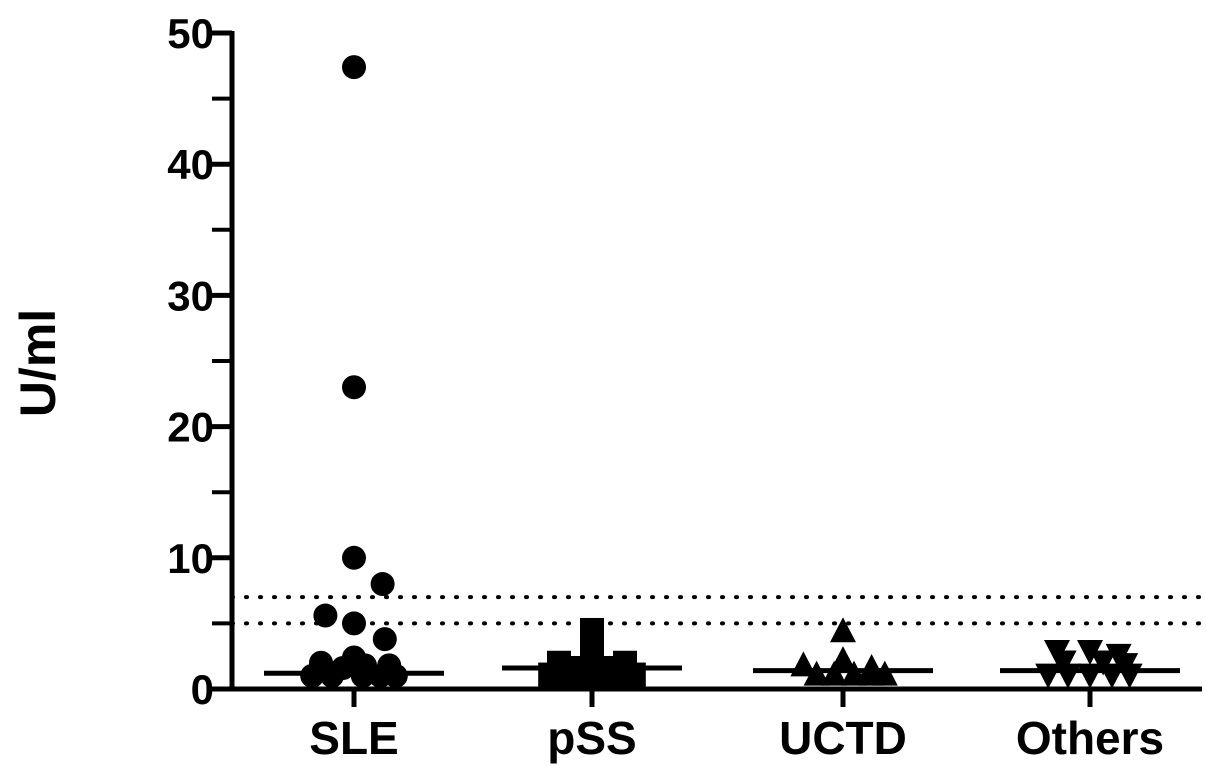 This screenshot has height=766, width=1206. I want to click on y-axis: 0 10 20 30 40 50, so click(201, 361).